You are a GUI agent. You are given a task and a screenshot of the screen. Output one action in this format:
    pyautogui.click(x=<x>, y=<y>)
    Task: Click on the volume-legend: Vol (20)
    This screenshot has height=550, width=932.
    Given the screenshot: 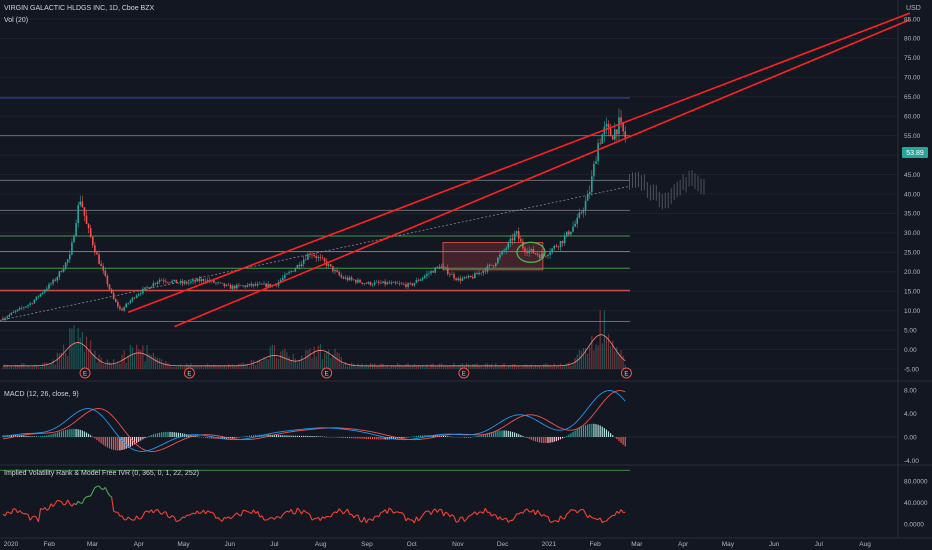 What is the action you would take?
    pyautogui.click(x=16, y=20)
    